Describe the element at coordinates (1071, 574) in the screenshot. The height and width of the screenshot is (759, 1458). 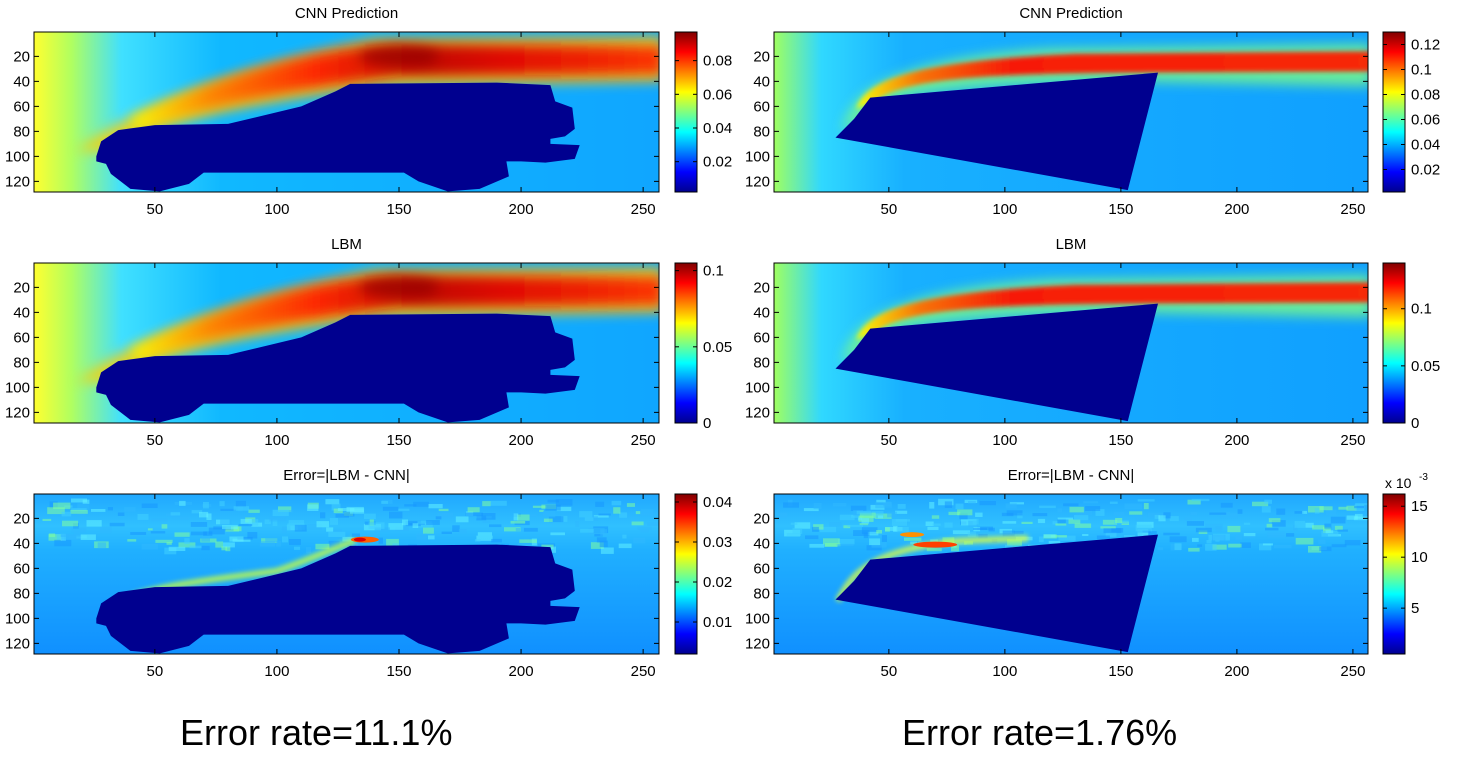
I see `axes-frame` at that location.